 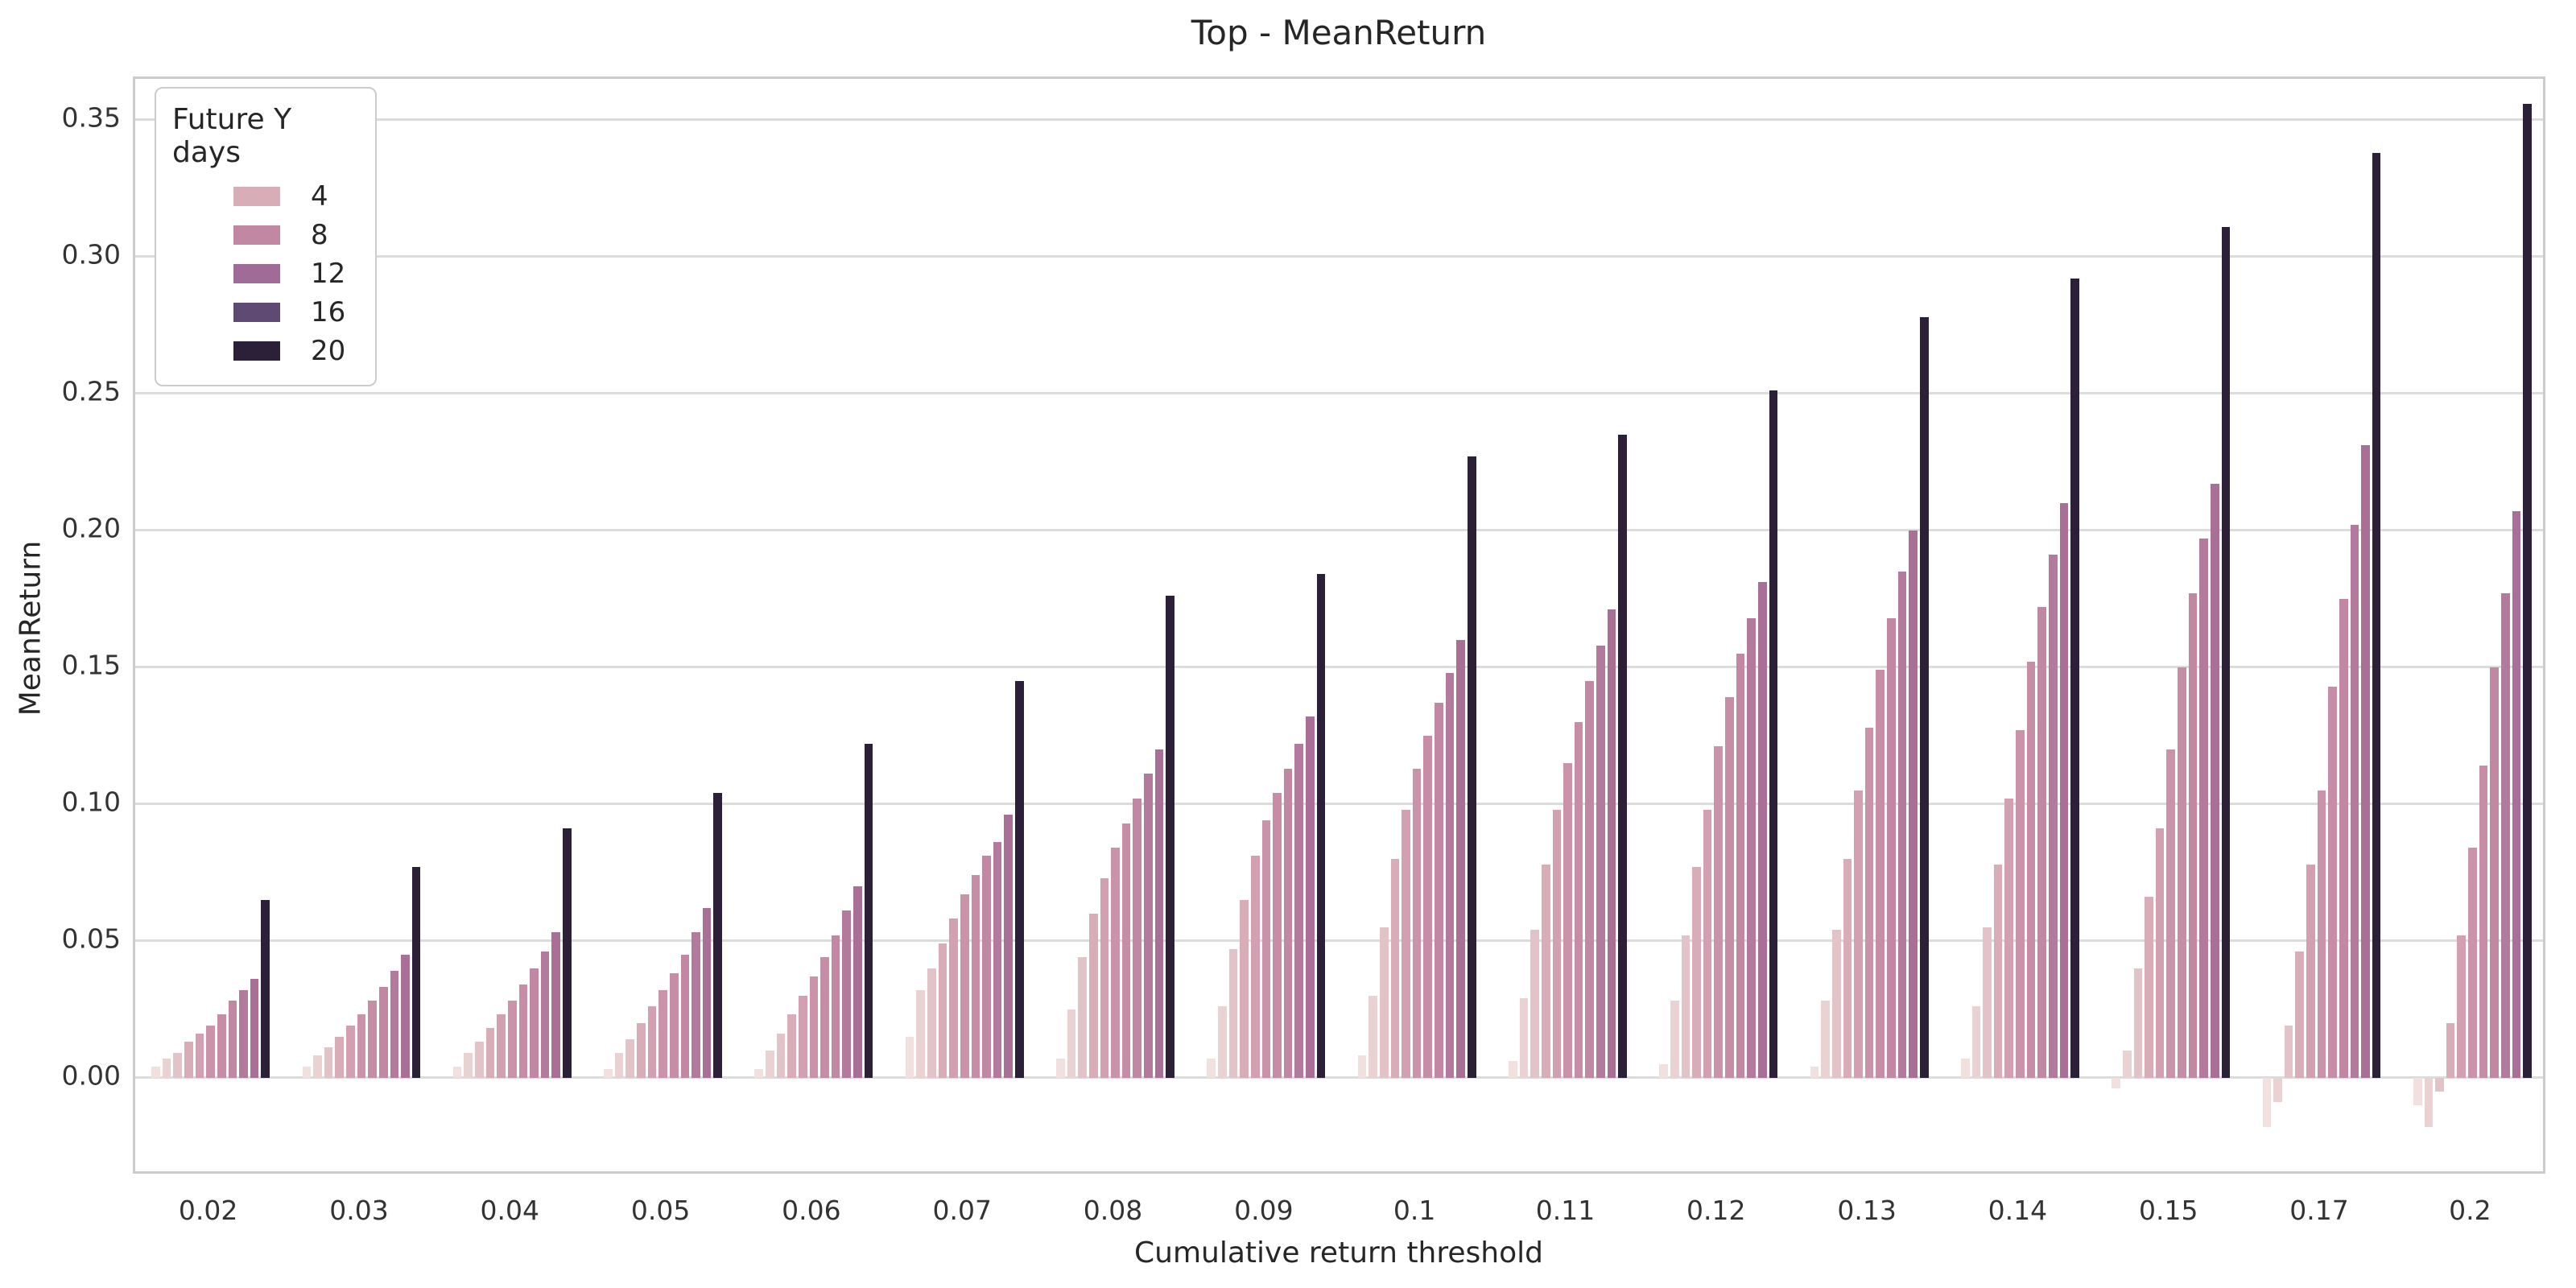 I want to click on bar-x0.05-day7, so click(x=674, y=1025).